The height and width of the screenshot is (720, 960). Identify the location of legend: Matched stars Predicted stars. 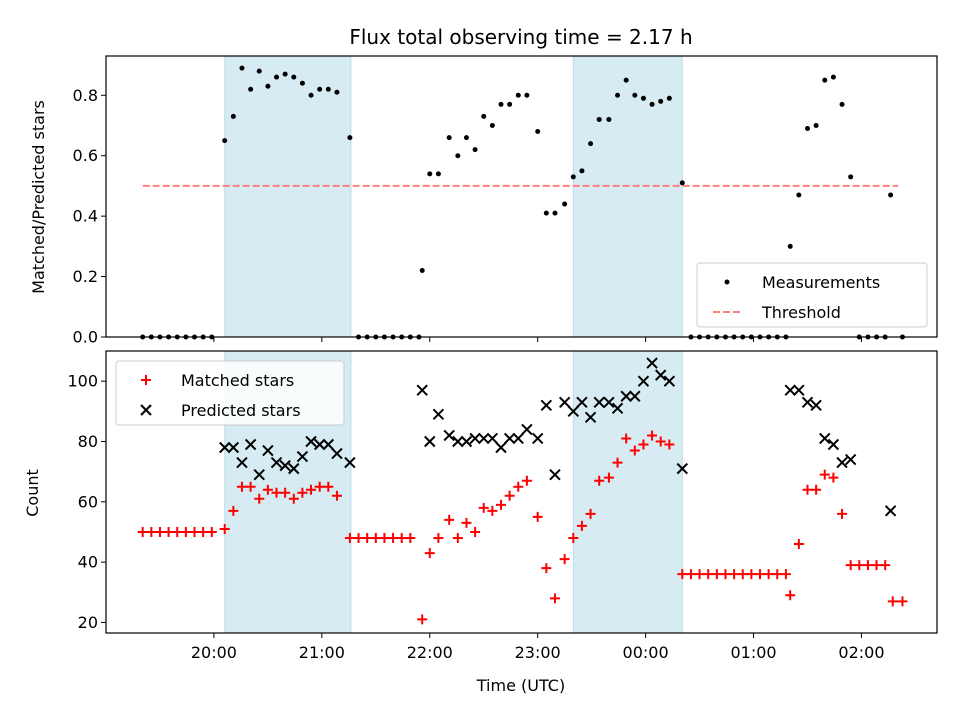
(230, 393).